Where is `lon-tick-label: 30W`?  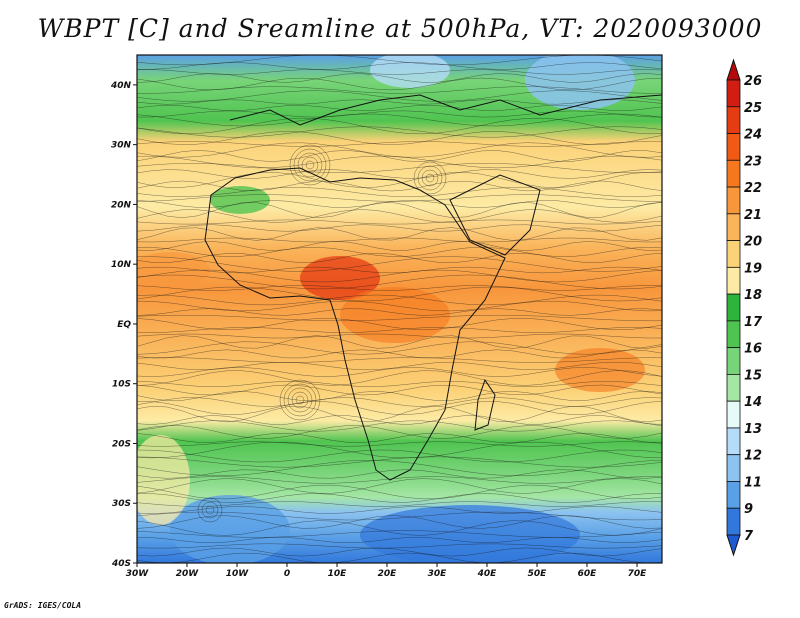 lon-tick-label: 30W is located at coordinates (138, 574).